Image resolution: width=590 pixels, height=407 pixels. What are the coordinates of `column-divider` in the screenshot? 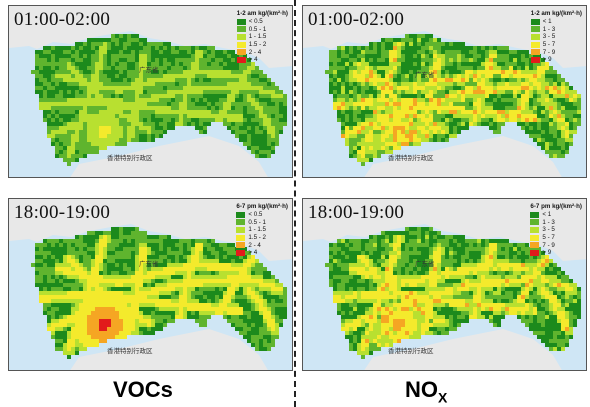 It's located at (295, 203).